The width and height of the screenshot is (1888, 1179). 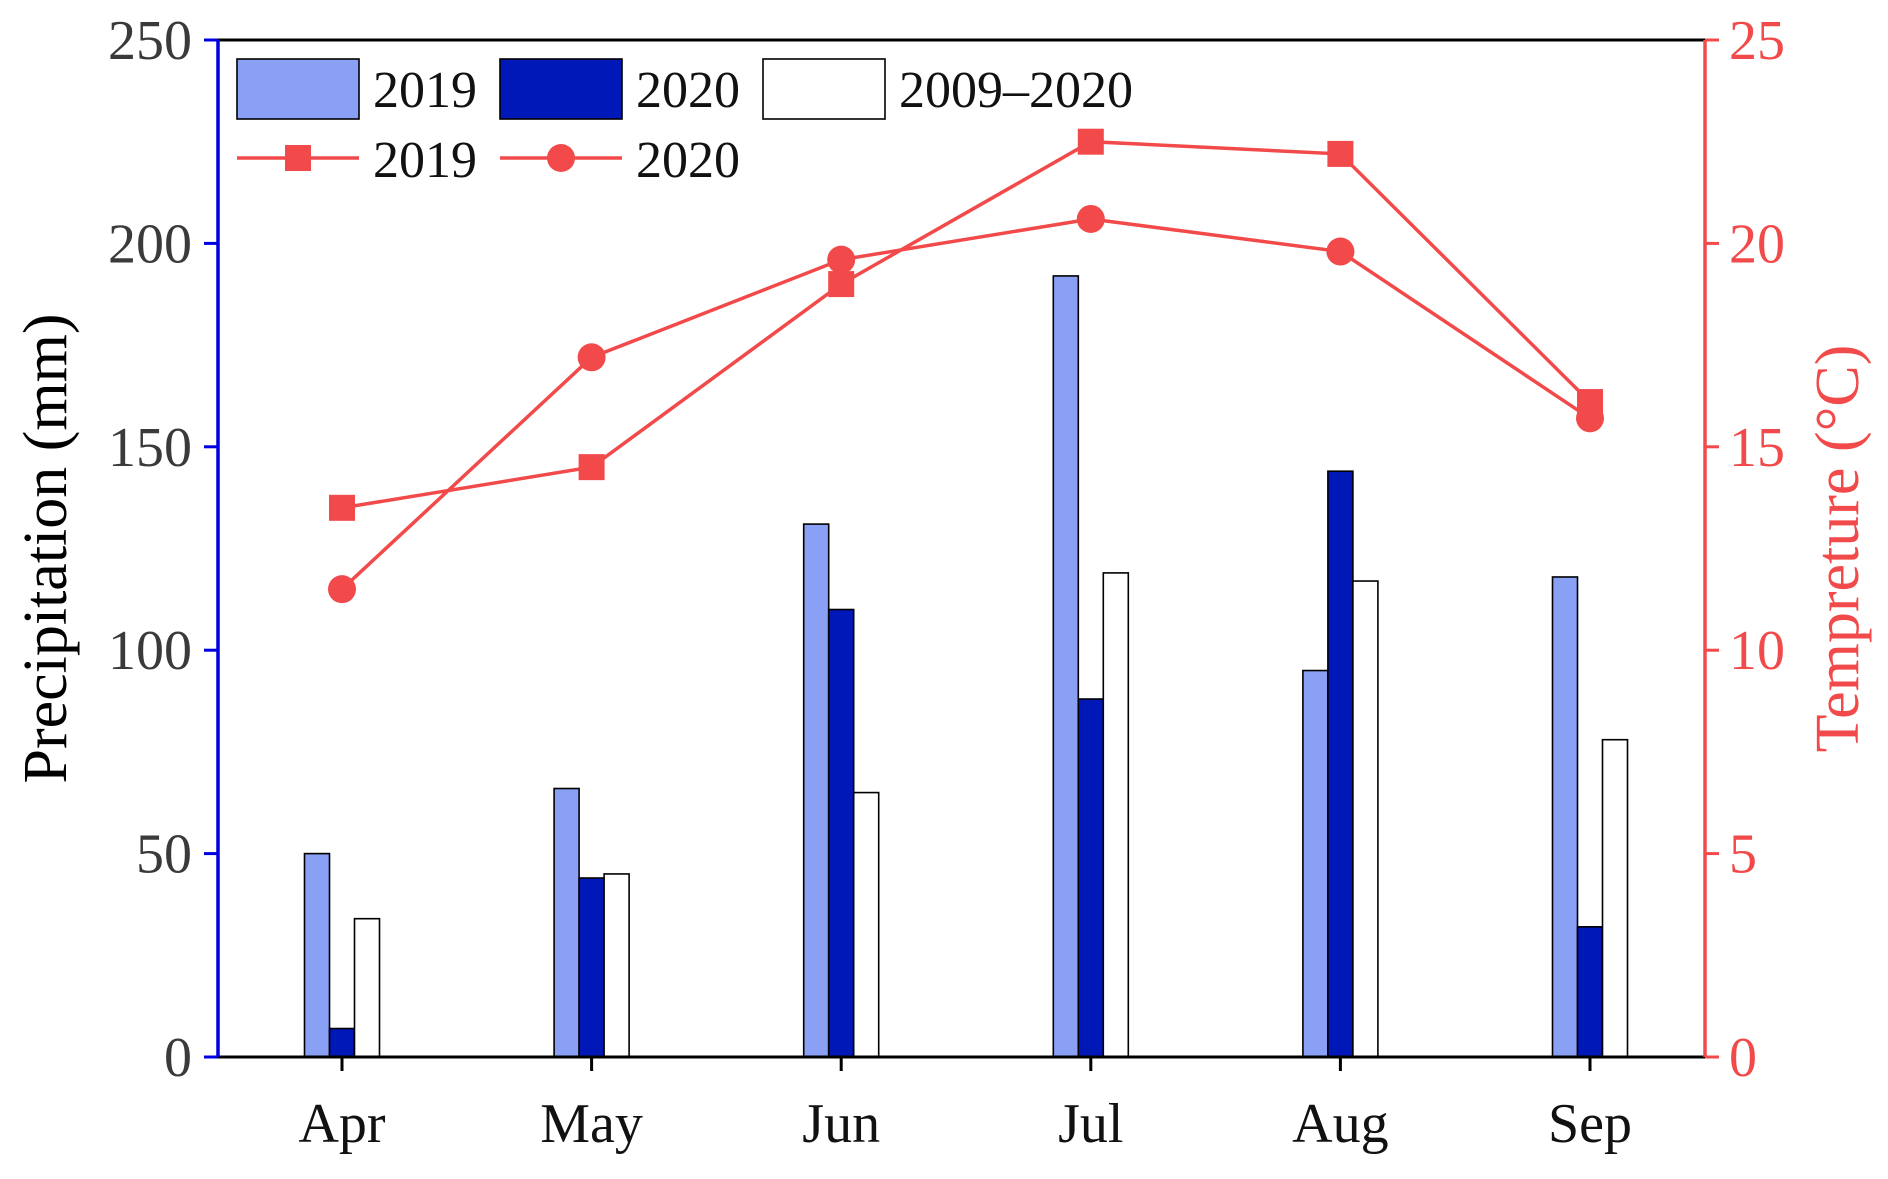 I want to click on legend-swatch-bar-2009–2020, so click(x=824, y=89).